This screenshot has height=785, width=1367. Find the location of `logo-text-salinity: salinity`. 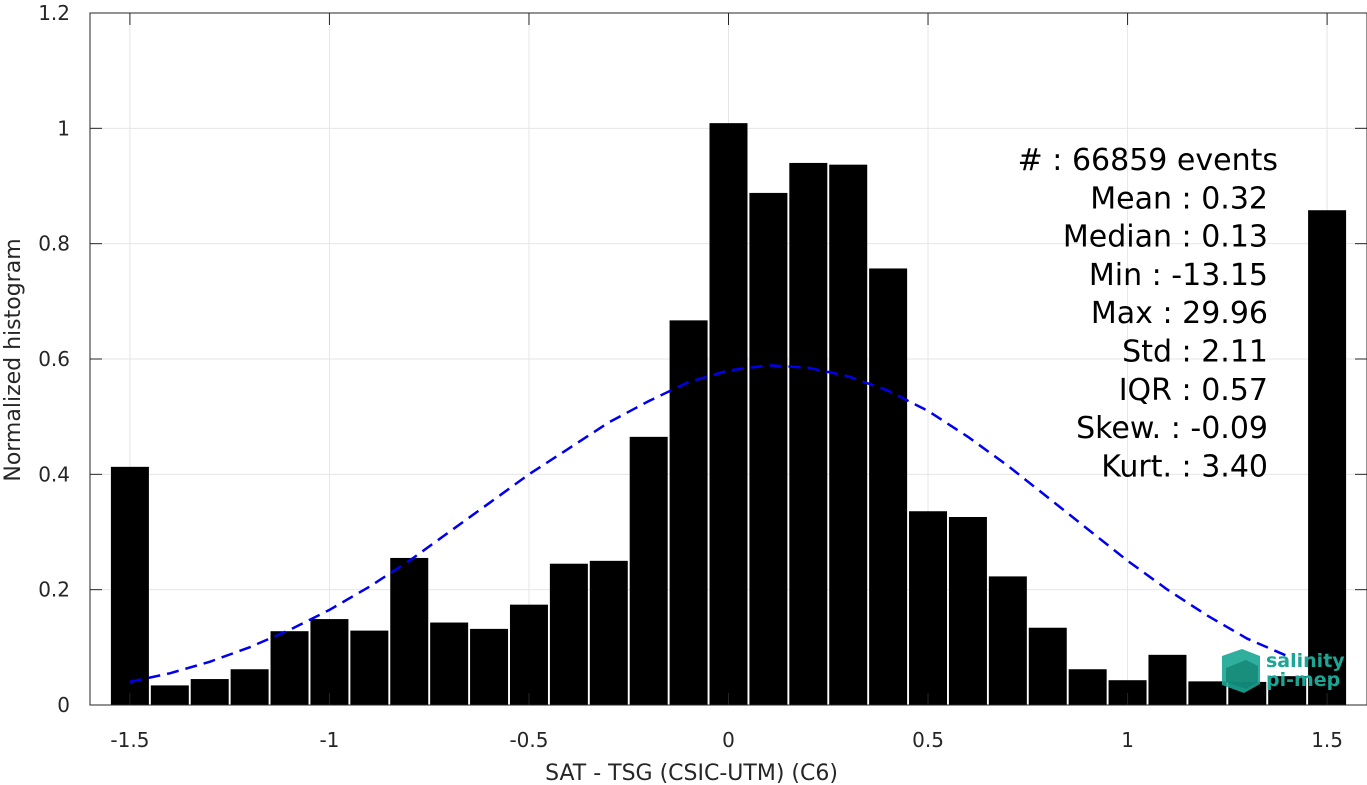

logo-text-salinity: salinity is located at coordinates (1305, 661).